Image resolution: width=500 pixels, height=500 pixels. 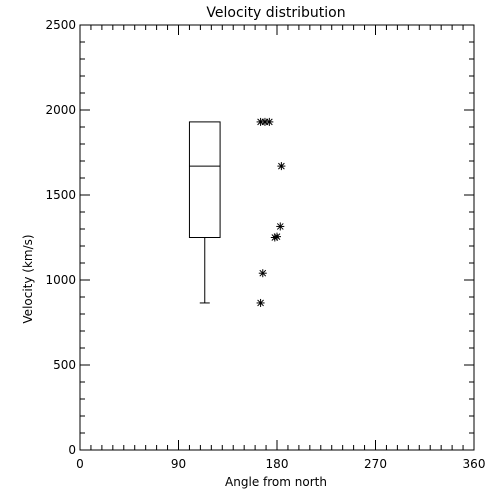 I want to click on box-iqr, so click(x=204, y=179).